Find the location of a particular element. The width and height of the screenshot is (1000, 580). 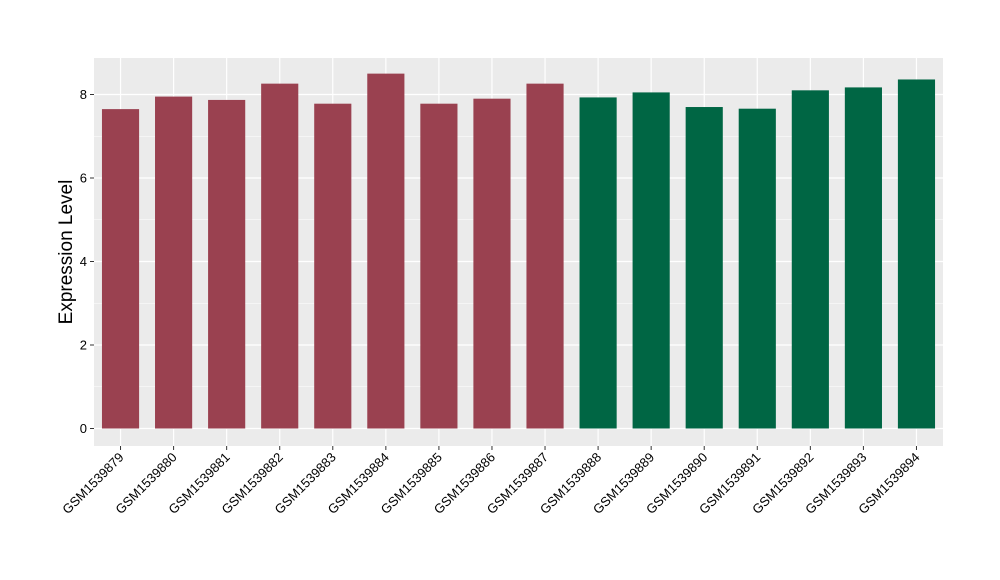

bar-GSM1539891 is located at coordinates (757, 268).